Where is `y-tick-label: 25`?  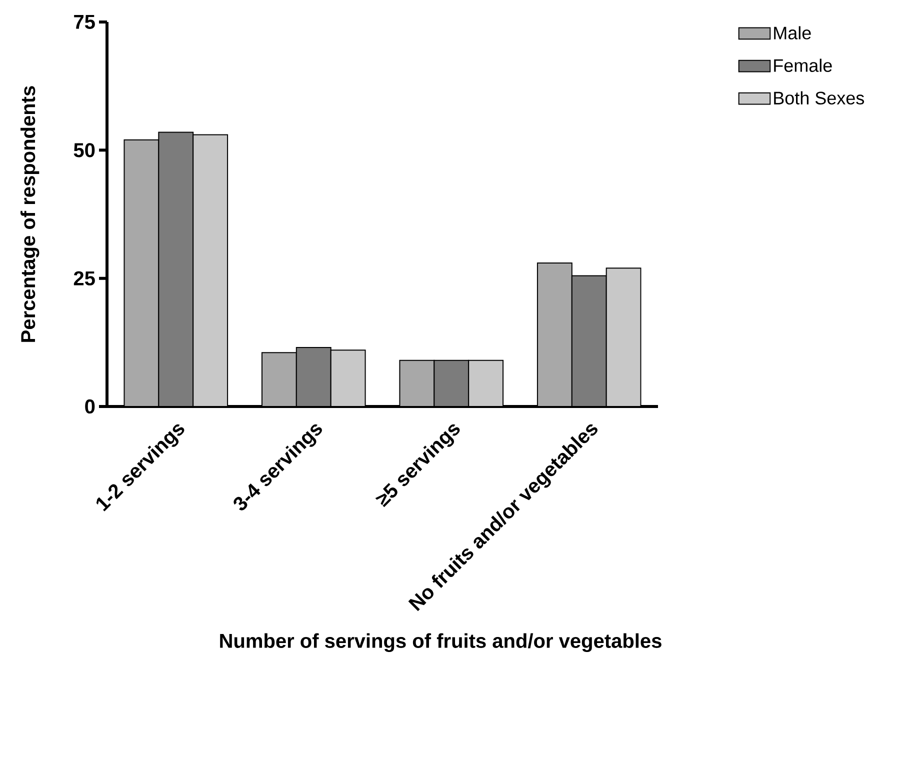 y-tick-label: 25 is located at coordinates (84, 278).